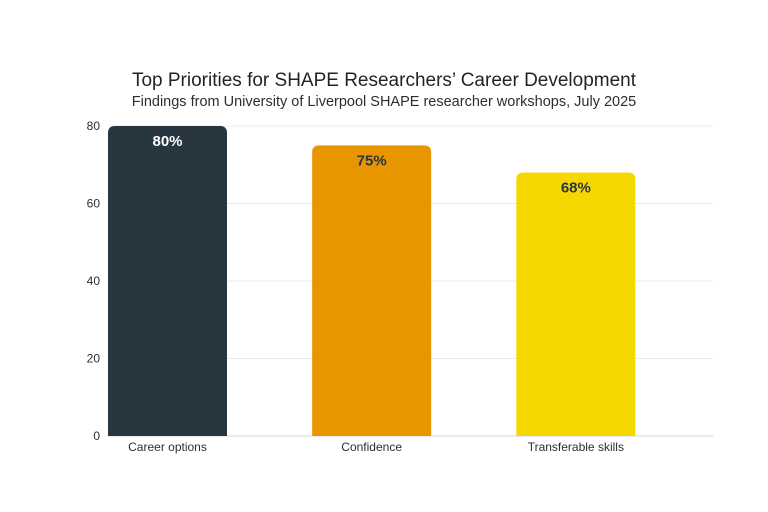  I want to click on data-label: 68%, so click(576, 188).